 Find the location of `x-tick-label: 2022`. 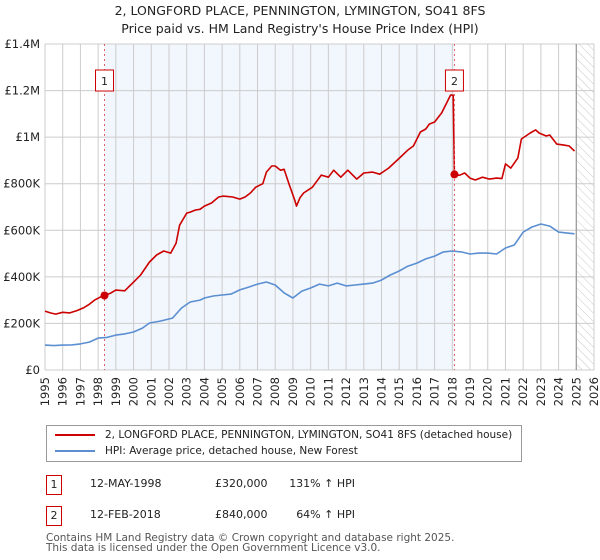

x-tick-label: 2022 is located at coordinates (523, 391).